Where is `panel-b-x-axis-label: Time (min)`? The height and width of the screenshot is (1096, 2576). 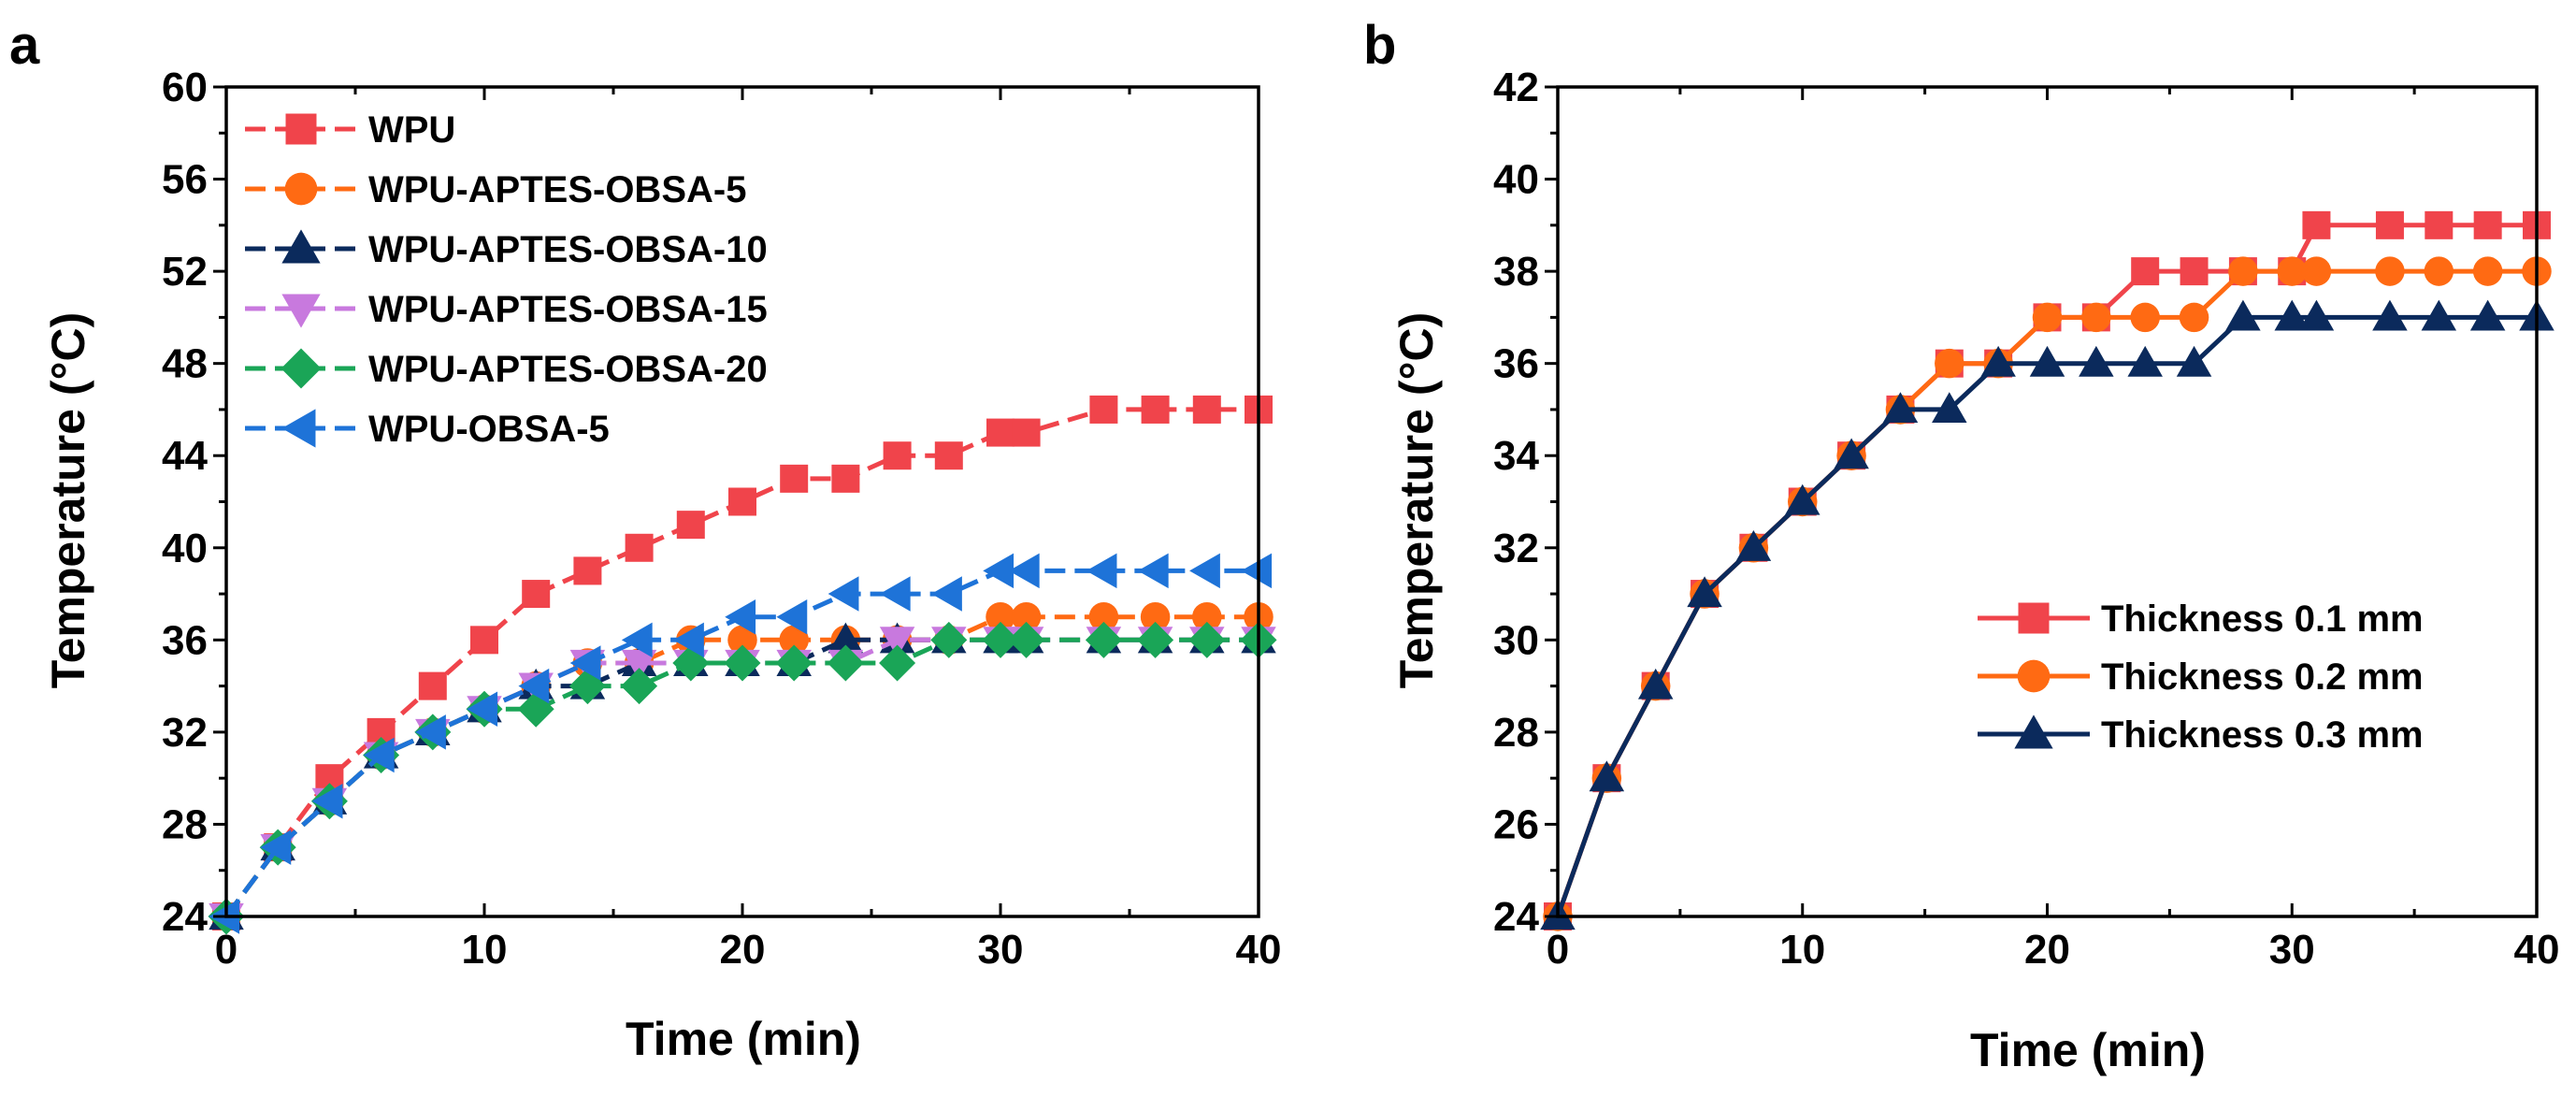 panel-b-x-axis-label: Time (min) is located at coordinates (2088, 1050).